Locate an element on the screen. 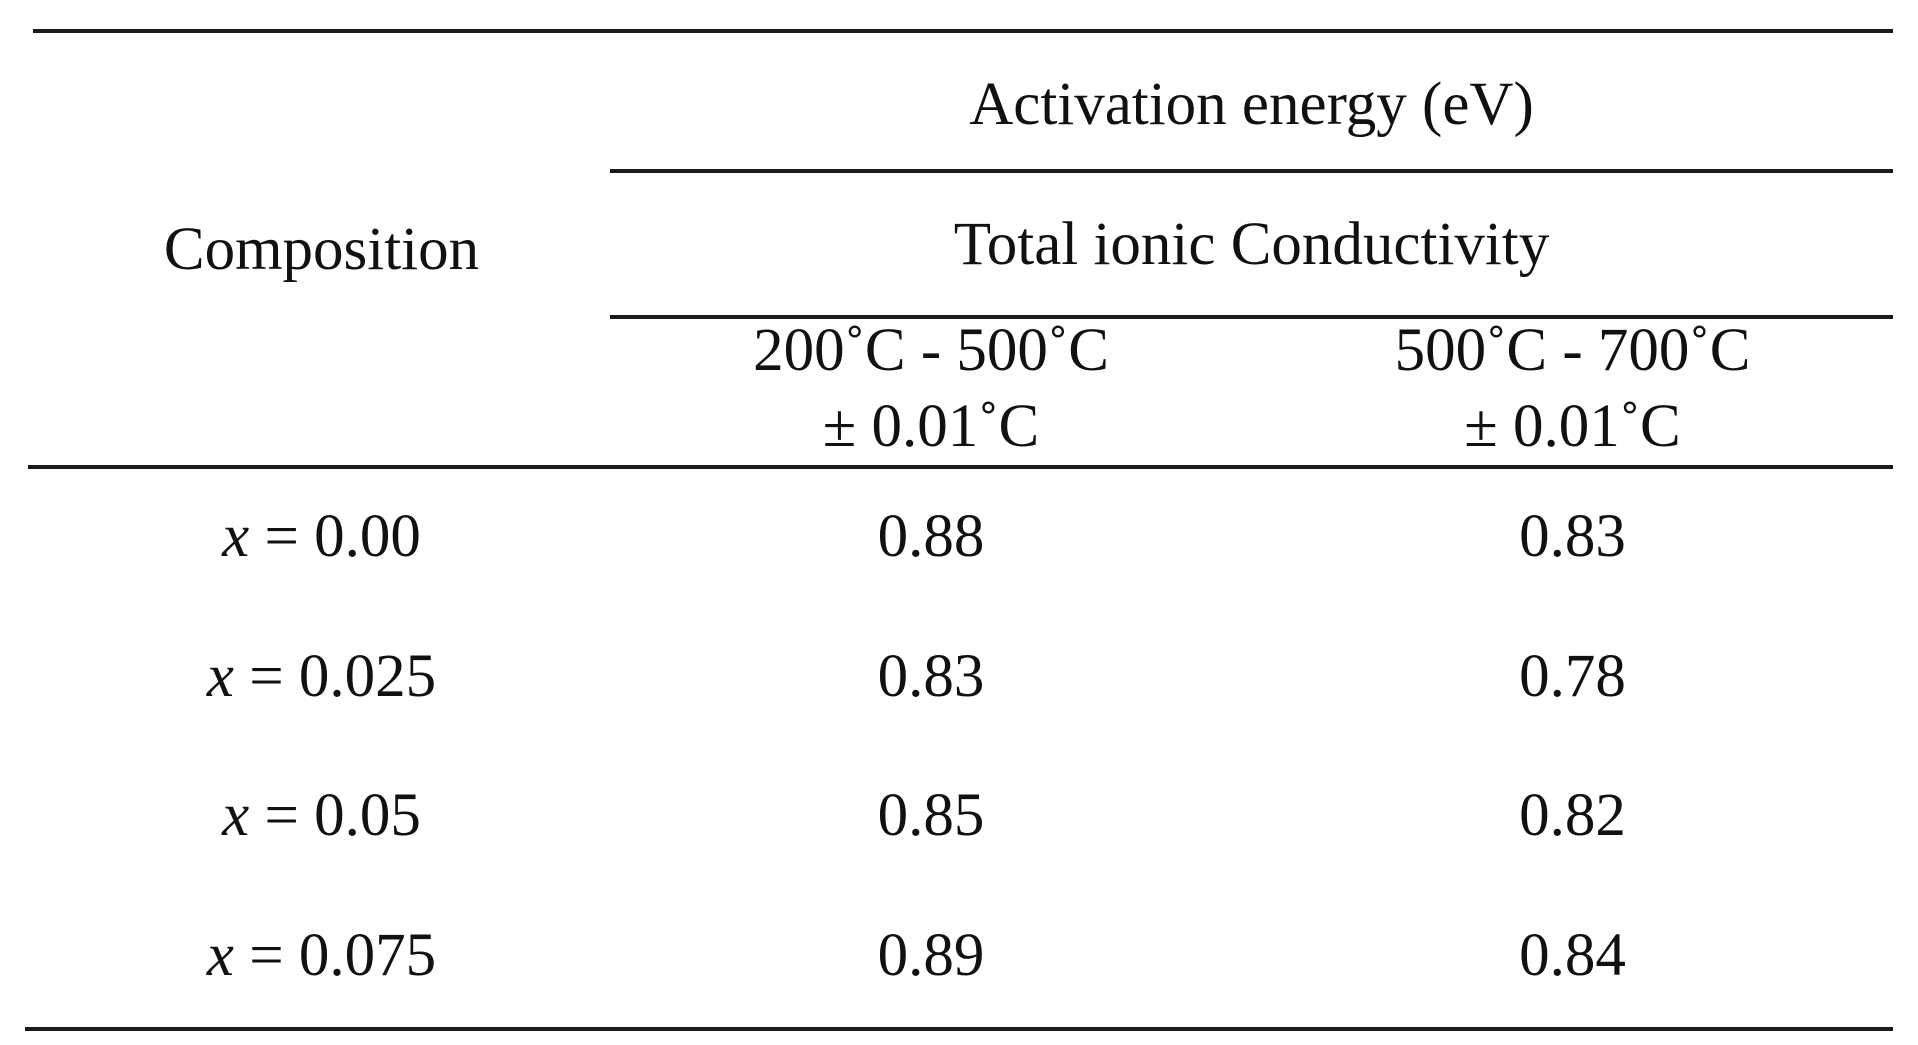  composition-value: = 0.025 is located at coordinates (335, 676).